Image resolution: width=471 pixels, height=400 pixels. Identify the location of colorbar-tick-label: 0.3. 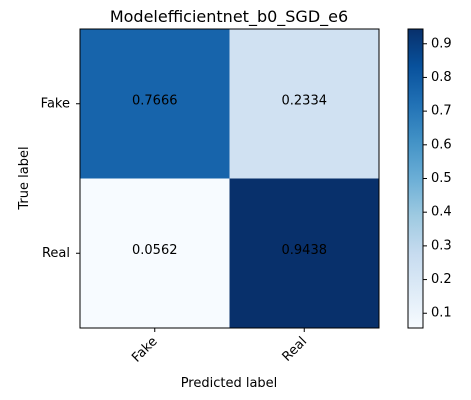
(441, 245).